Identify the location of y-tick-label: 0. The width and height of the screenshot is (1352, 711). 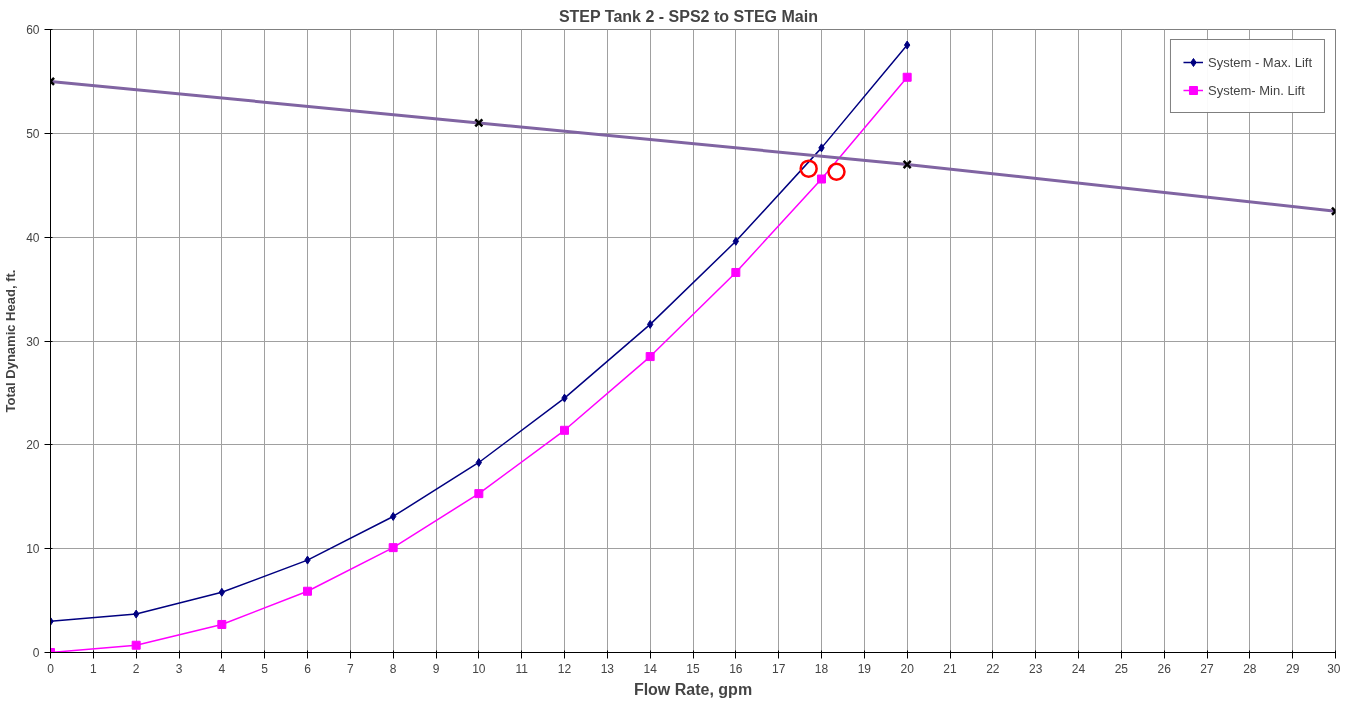
(36, 653).